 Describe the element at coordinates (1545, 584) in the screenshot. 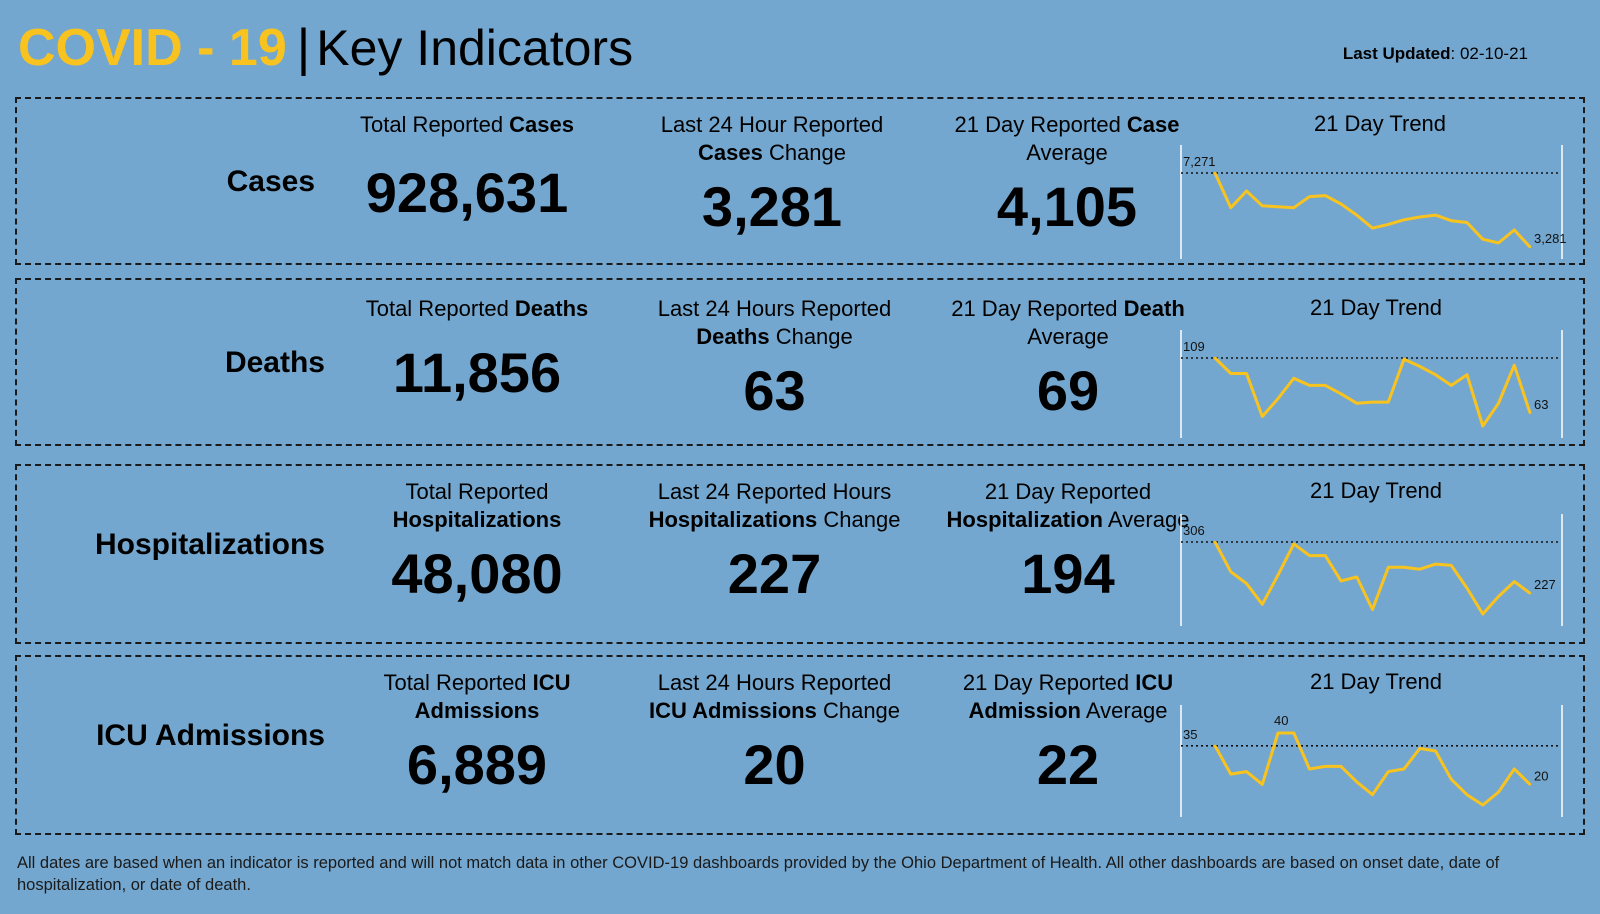

I see `trend-label-last: 227` at that location.